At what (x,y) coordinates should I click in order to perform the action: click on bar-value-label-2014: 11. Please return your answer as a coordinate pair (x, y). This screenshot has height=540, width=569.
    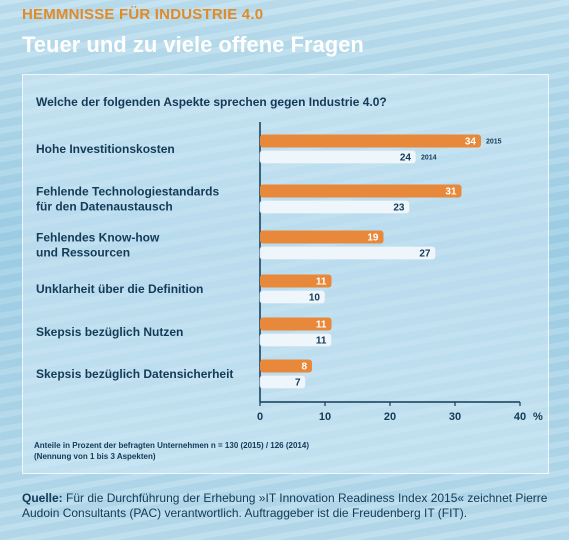
    Looking at the image, I should click on (321, 341).